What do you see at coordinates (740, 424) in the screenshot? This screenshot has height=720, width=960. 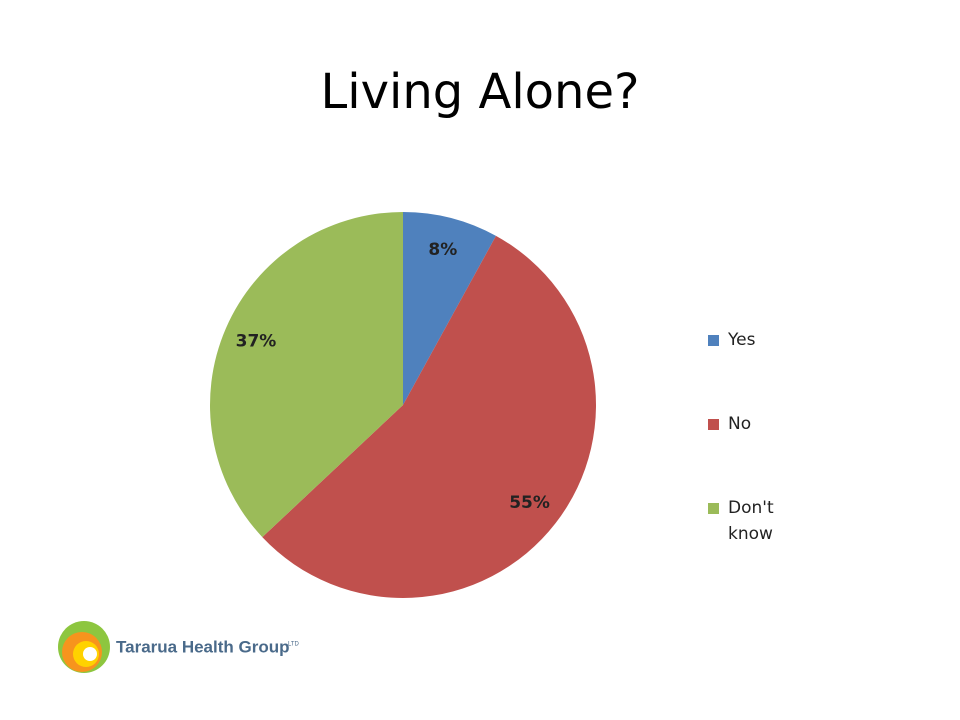 I see `legend-label: No` at bounding box center [740, 424].